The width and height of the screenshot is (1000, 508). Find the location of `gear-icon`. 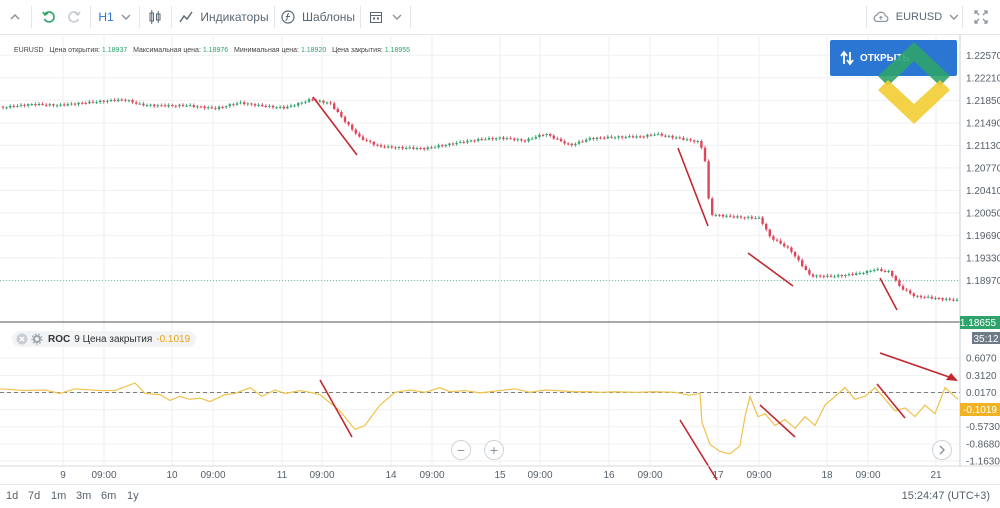

gear-icon is located at coordinates (37, 339).